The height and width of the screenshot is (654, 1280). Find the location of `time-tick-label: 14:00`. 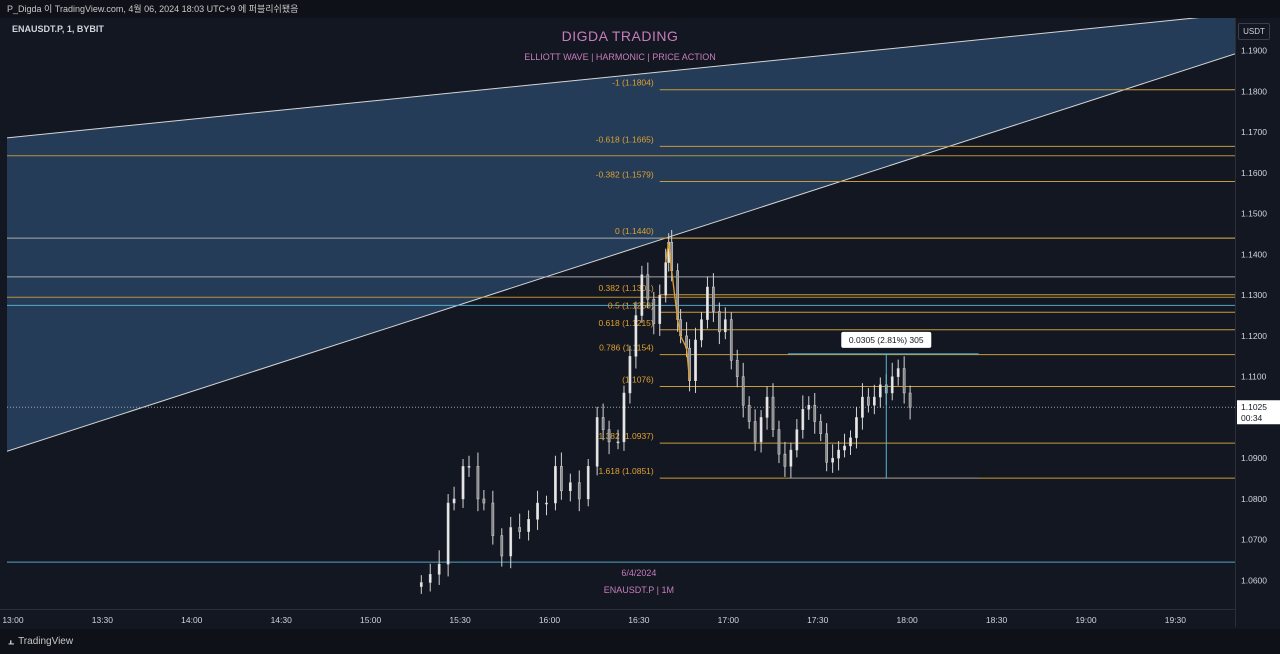

time-tick-label: 14:00 is located at coordinates (192, 620).